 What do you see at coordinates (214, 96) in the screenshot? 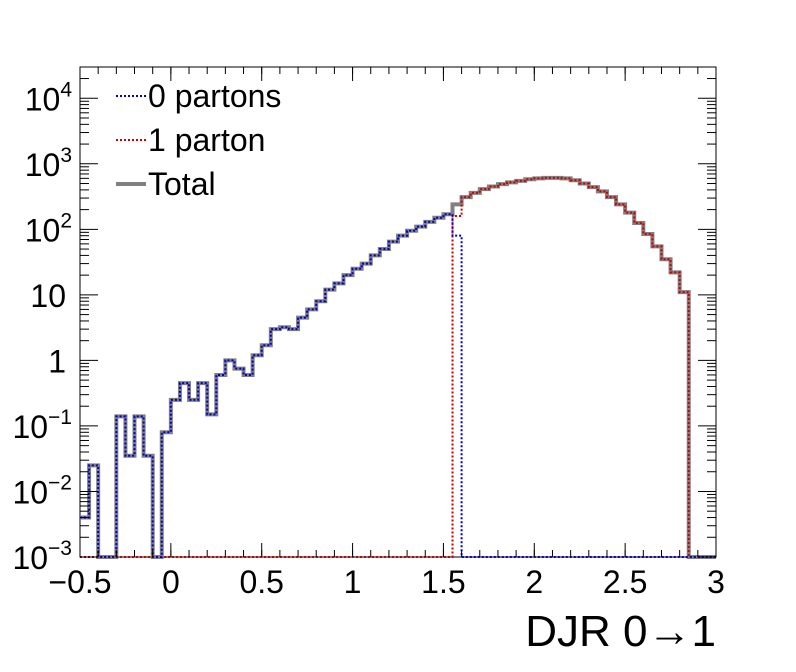
I see `legend-label-0-partons: 0 partons` at bounding box center [214, 96].